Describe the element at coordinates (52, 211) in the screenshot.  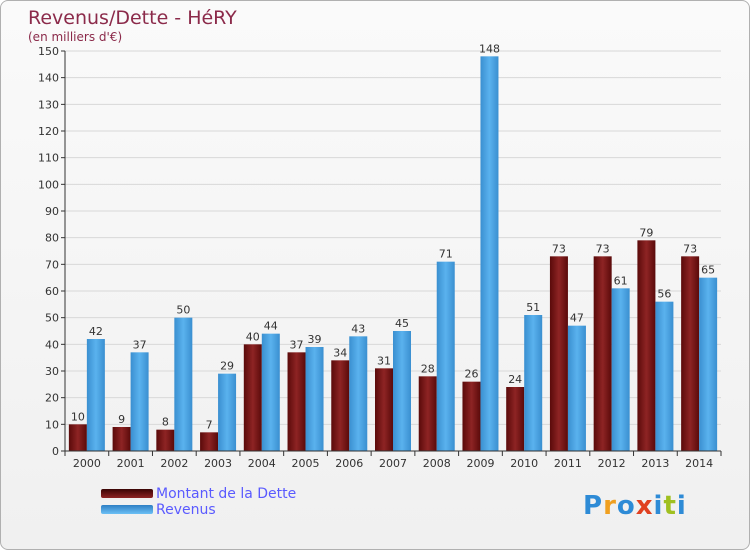
I see `y-tick-label: 90` at that location.